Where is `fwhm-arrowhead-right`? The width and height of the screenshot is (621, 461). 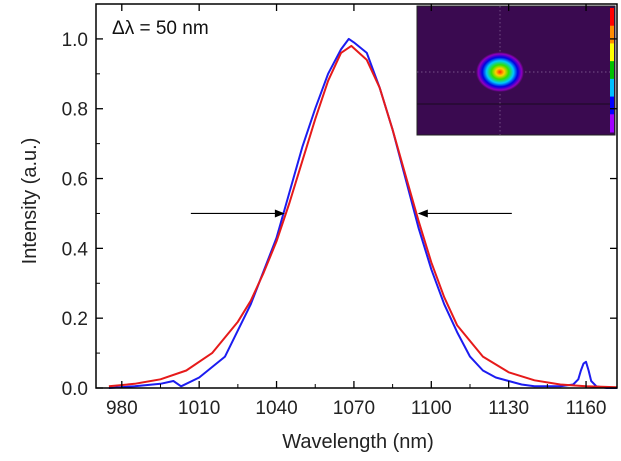 fwhm-arrowhead-right is located at coordinates (422, 213).